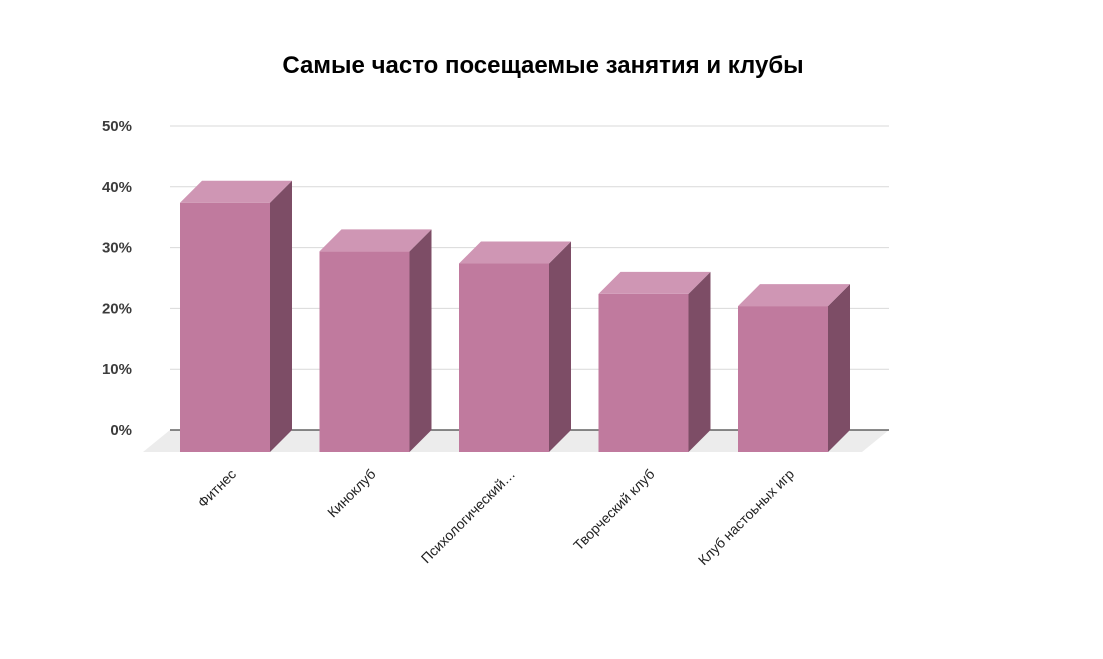  Describe the element at coordinates (614, 510) in the screenshot. I see `x-tick-label: Творческий клуб` at that location.